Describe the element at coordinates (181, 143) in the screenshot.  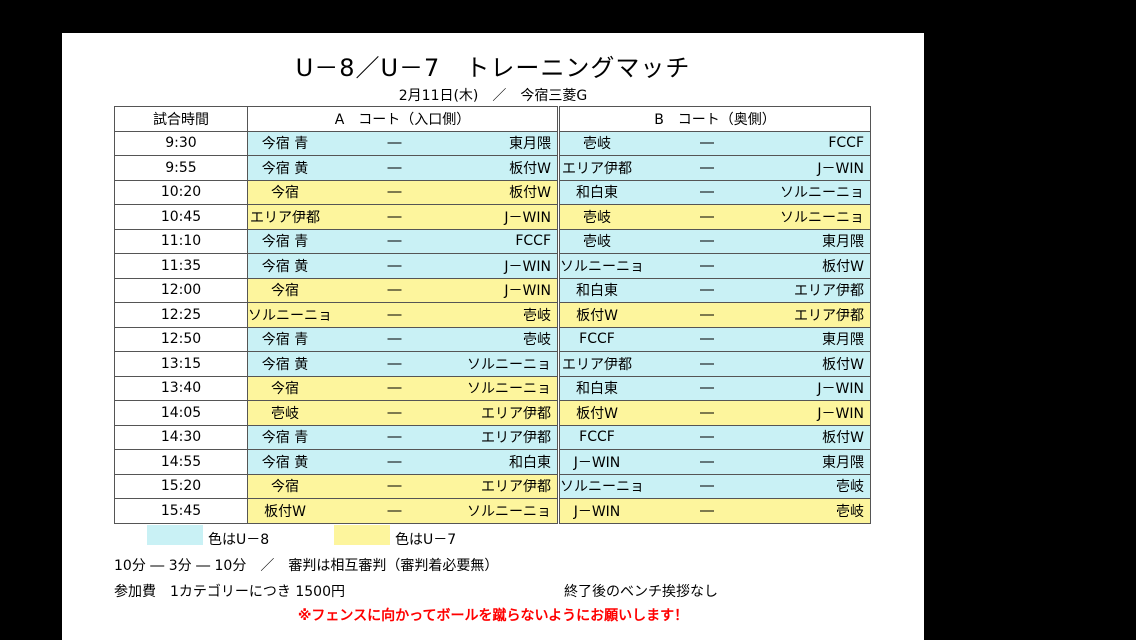
I see `match-time: 9:30` at that location.